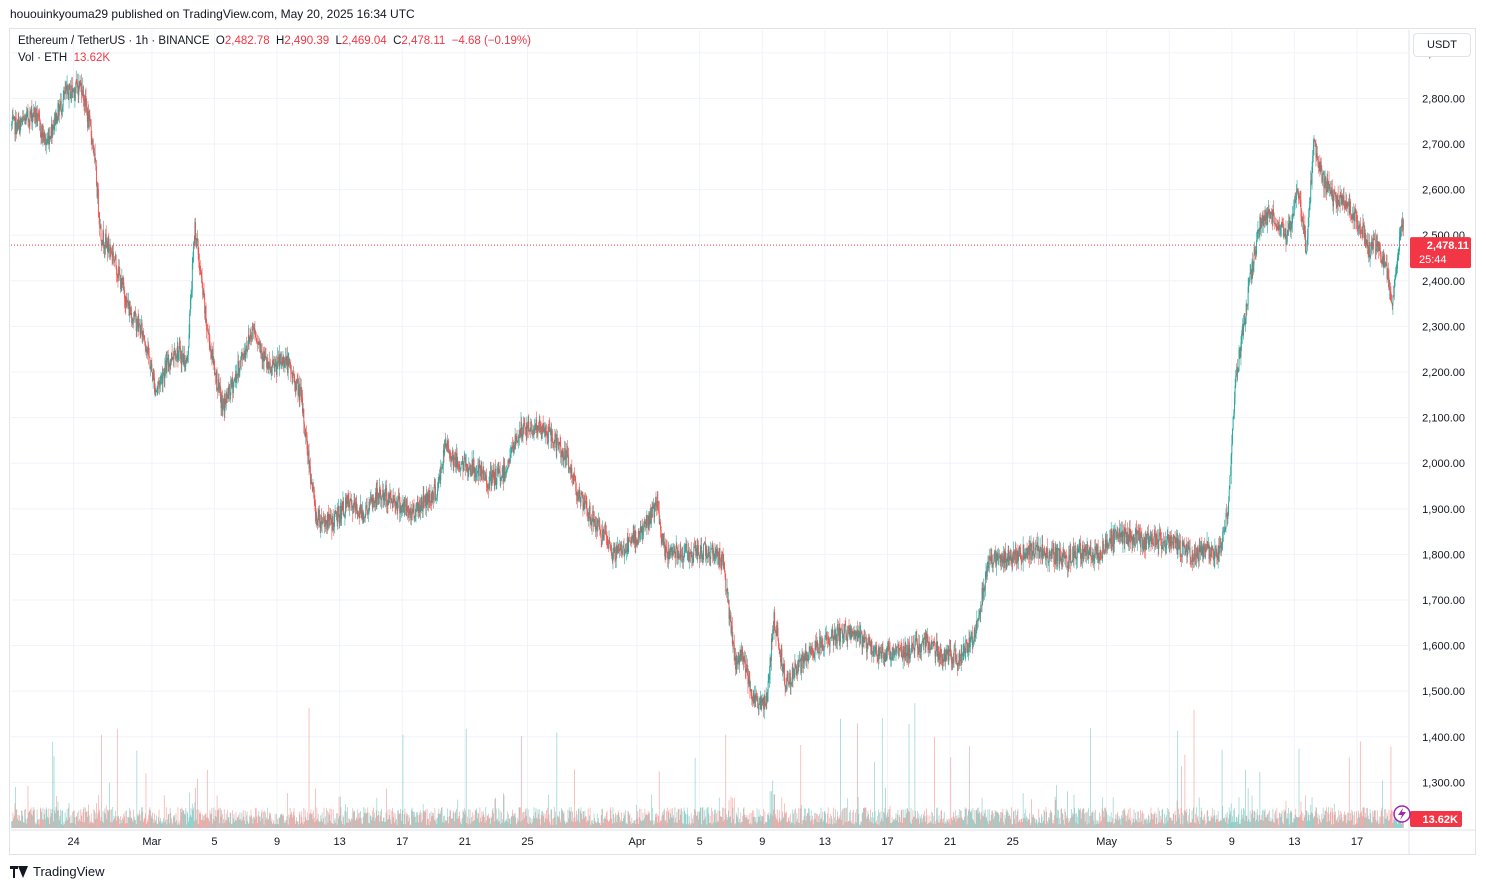  What do you see at coordinates (762, 842) in the screenshot?
I see `x-tick-label: 9` at bounding box center [762, 842].